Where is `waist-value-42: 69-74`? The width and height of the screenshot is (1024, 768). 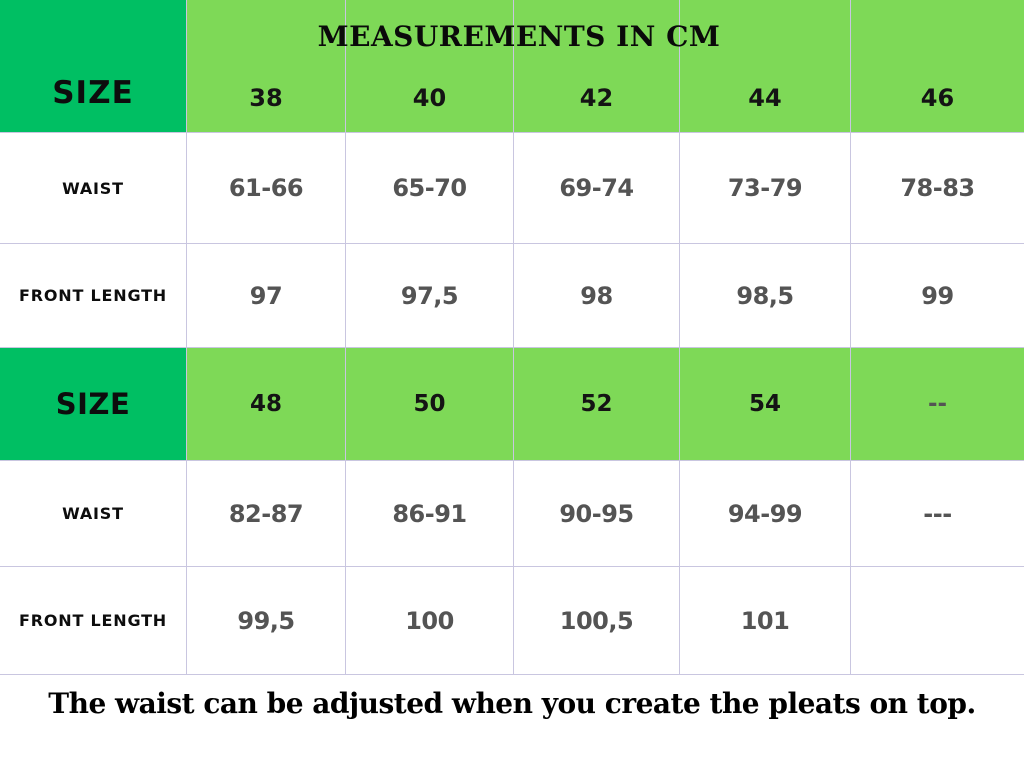
waist-value-42: 69-74 is located at coordinates (597, 188).